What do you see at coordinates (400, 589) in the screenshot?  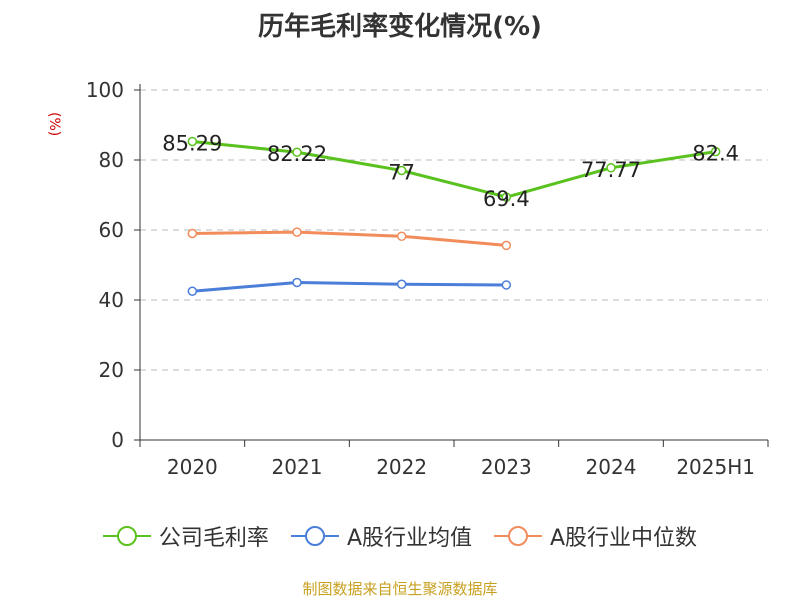 I see `data-source-note: 制图数据来自恒生聚源数据库` at bounding box center [400, 589].